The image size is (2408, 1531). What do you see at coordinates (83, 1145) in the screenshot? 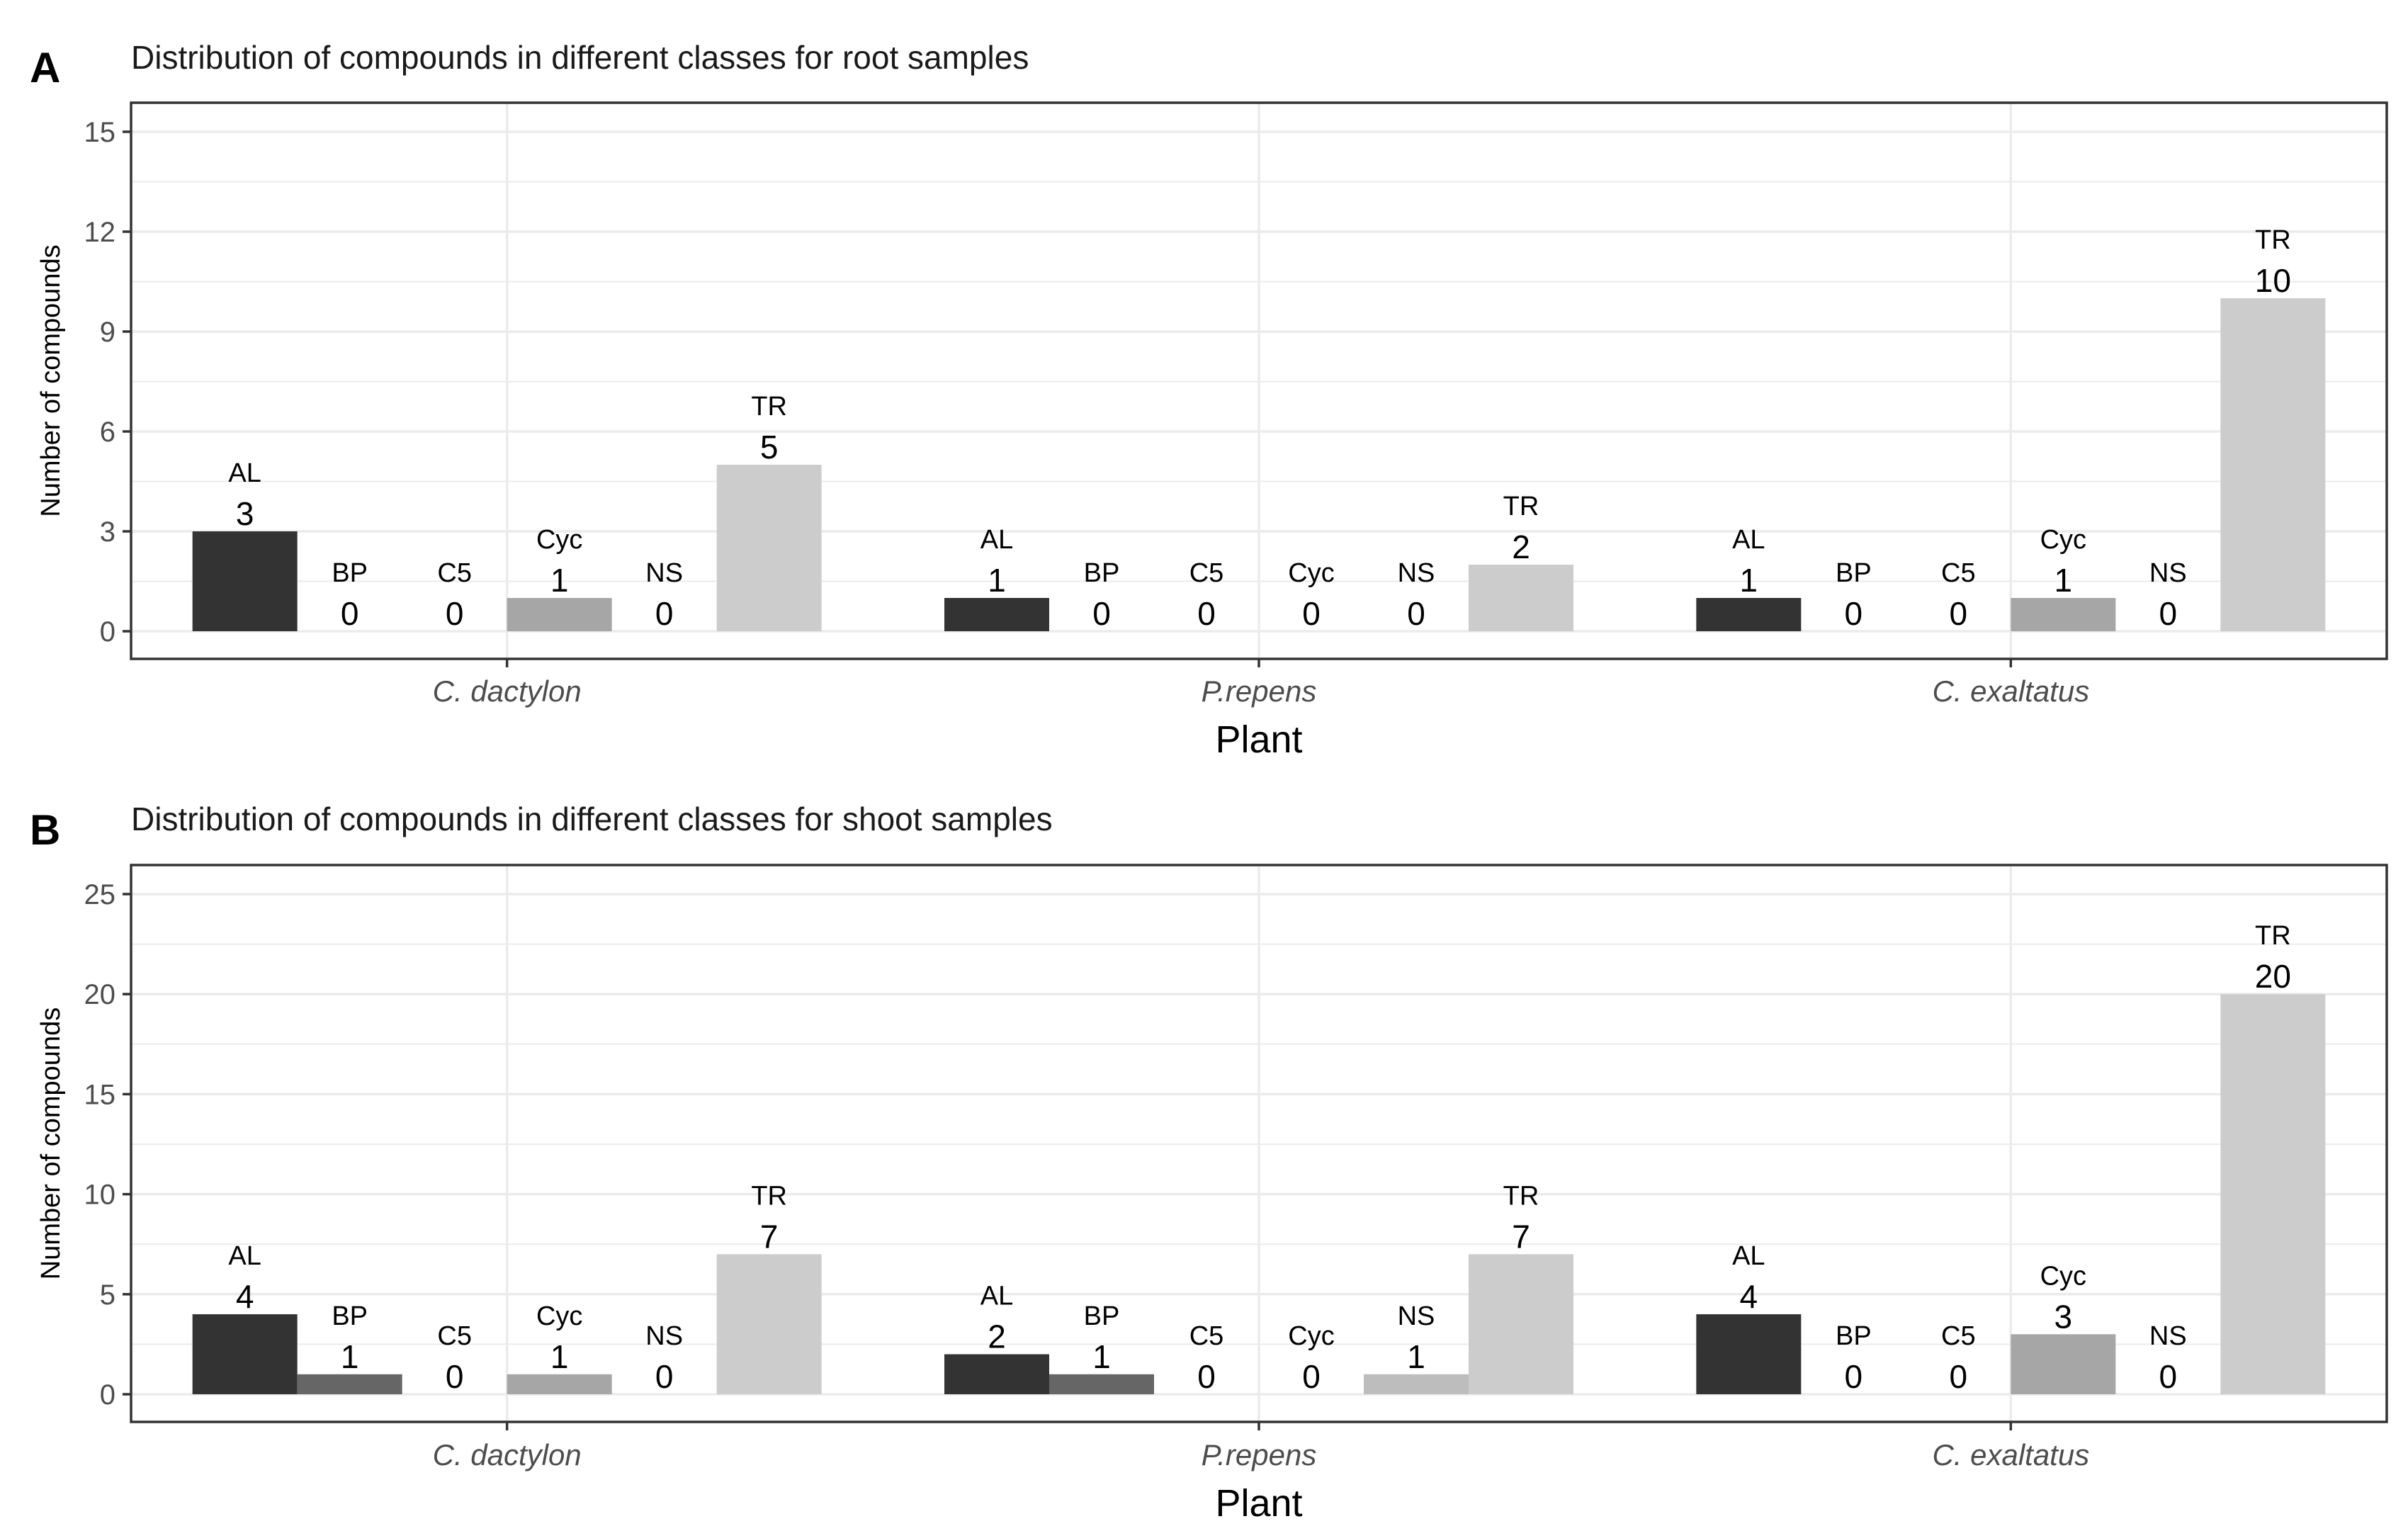
I see `y-axis: 0 5 10 15 20 25 Number of compounds` at bounding box center [83, 1145].